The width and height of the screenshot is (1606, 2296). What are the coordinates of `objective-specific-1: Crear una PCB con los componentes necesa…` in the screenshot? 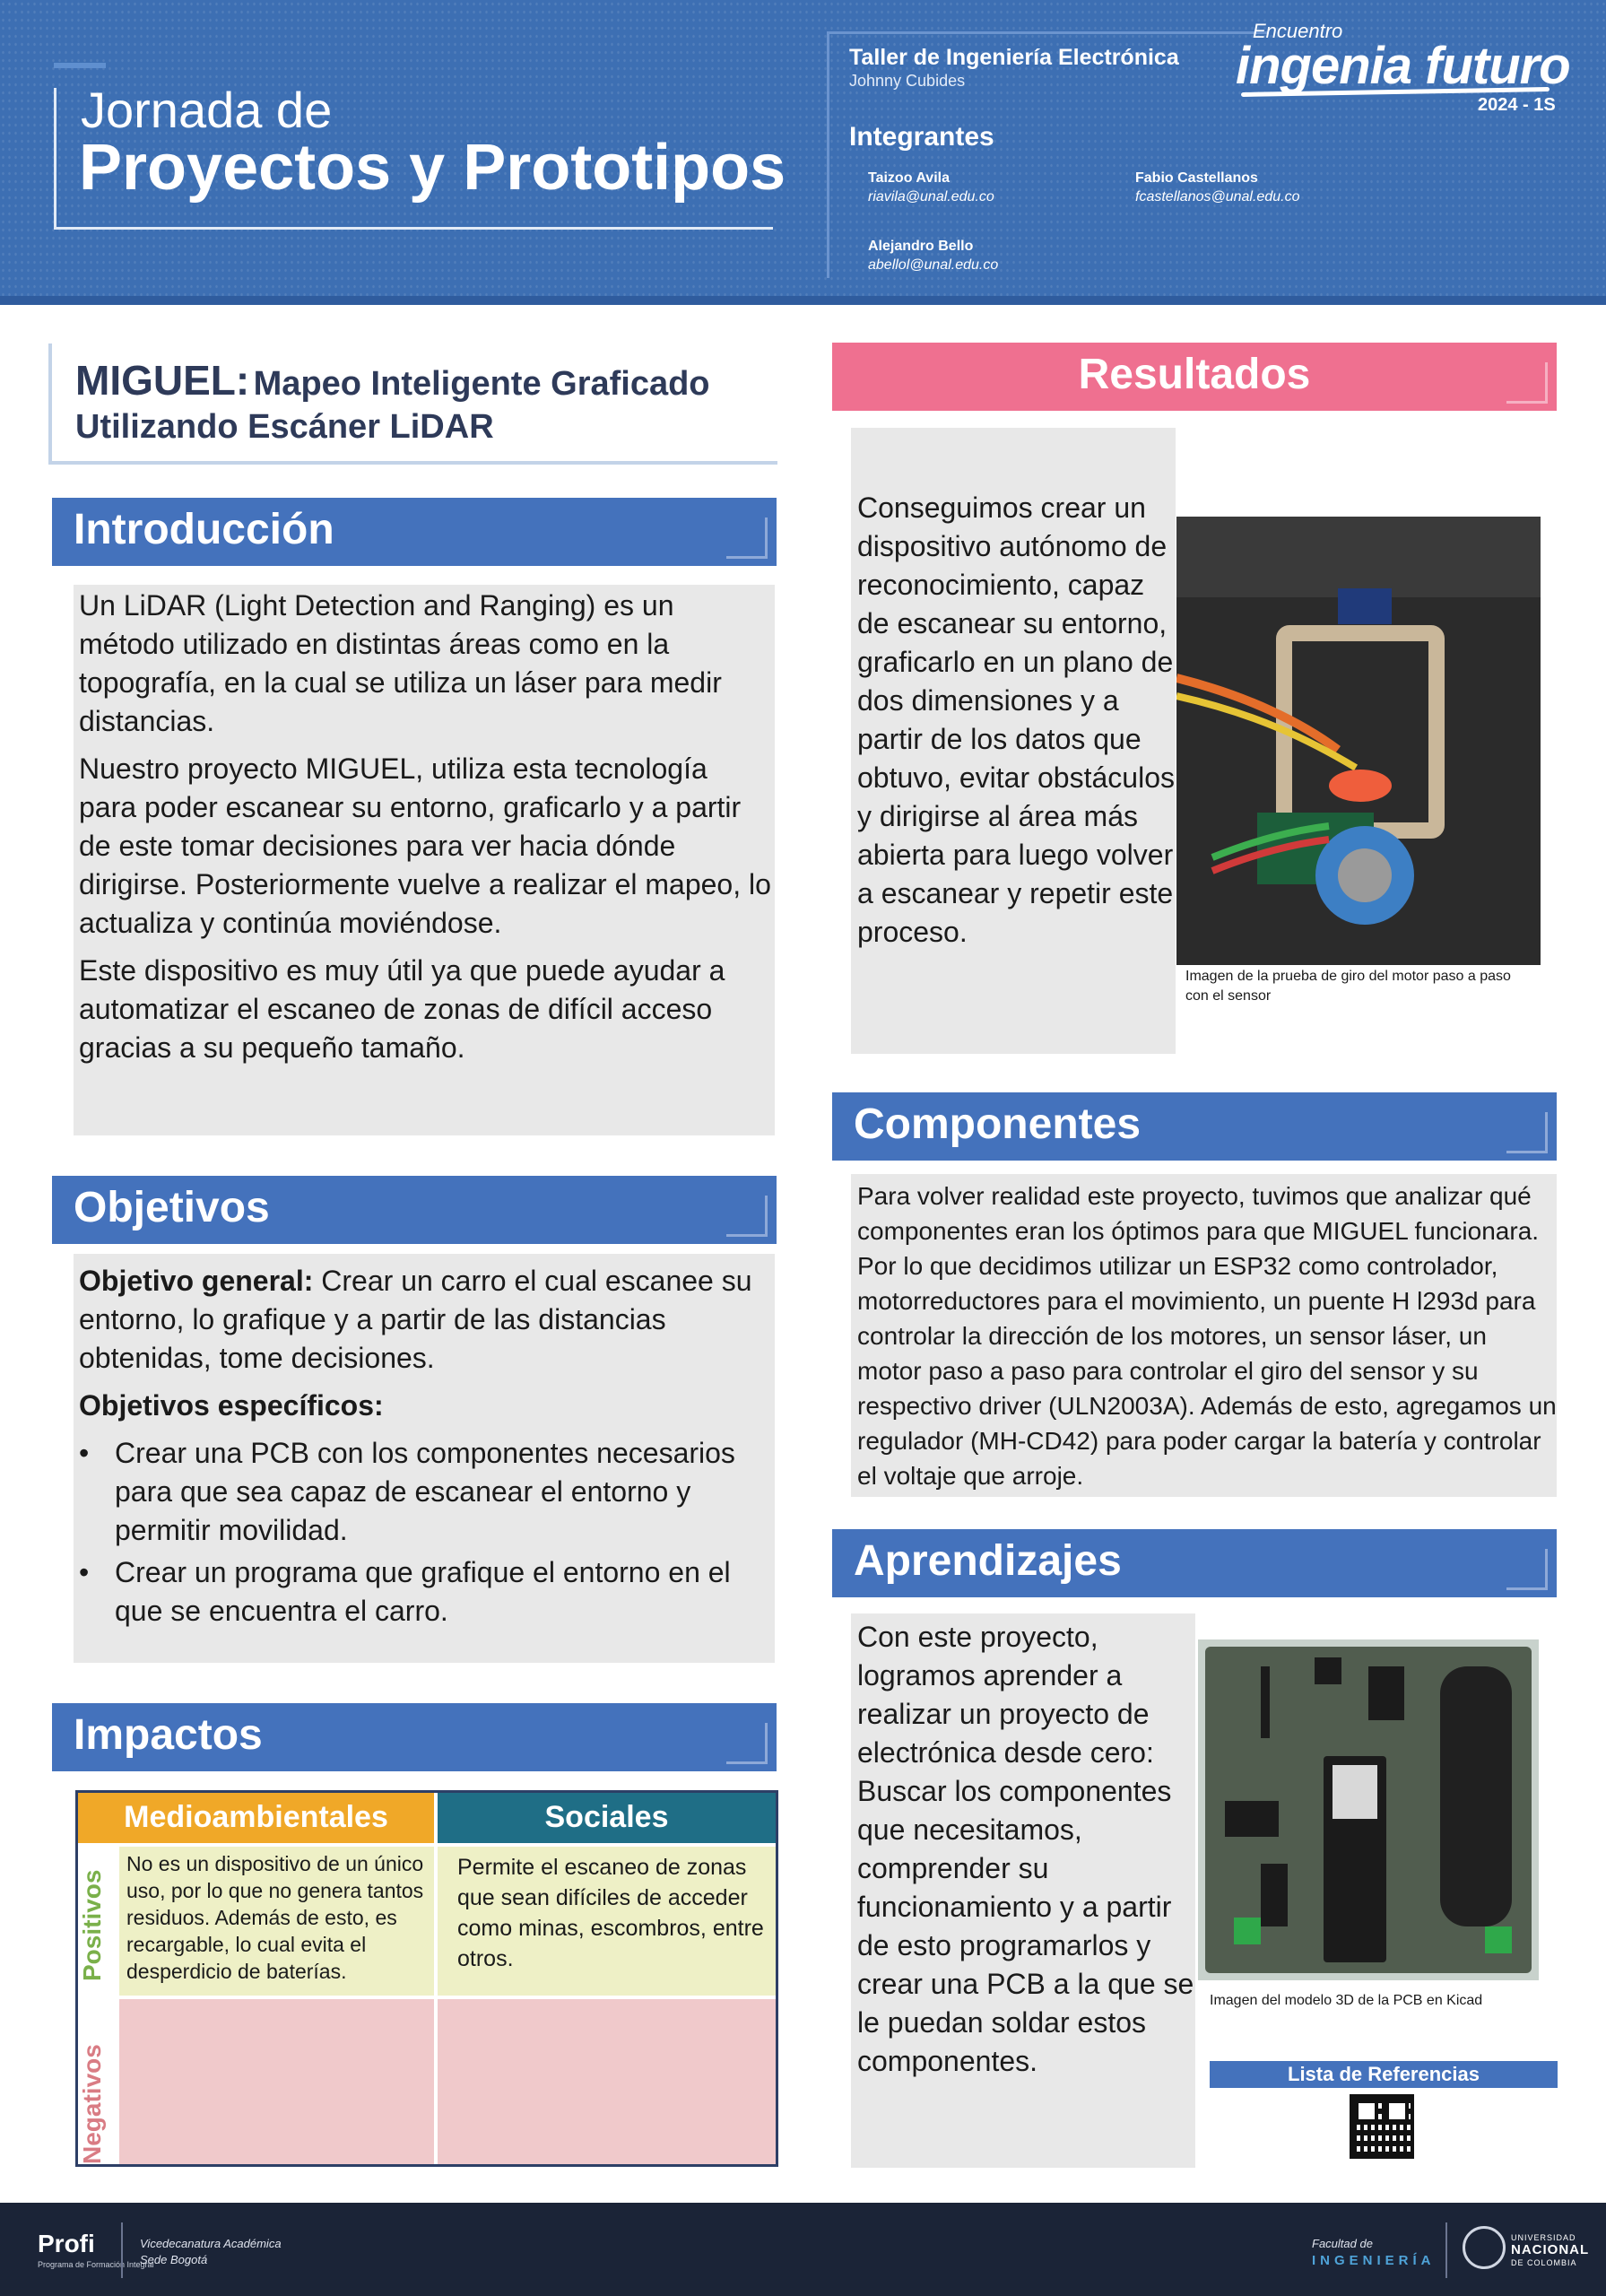 It's located at (425, 1491).